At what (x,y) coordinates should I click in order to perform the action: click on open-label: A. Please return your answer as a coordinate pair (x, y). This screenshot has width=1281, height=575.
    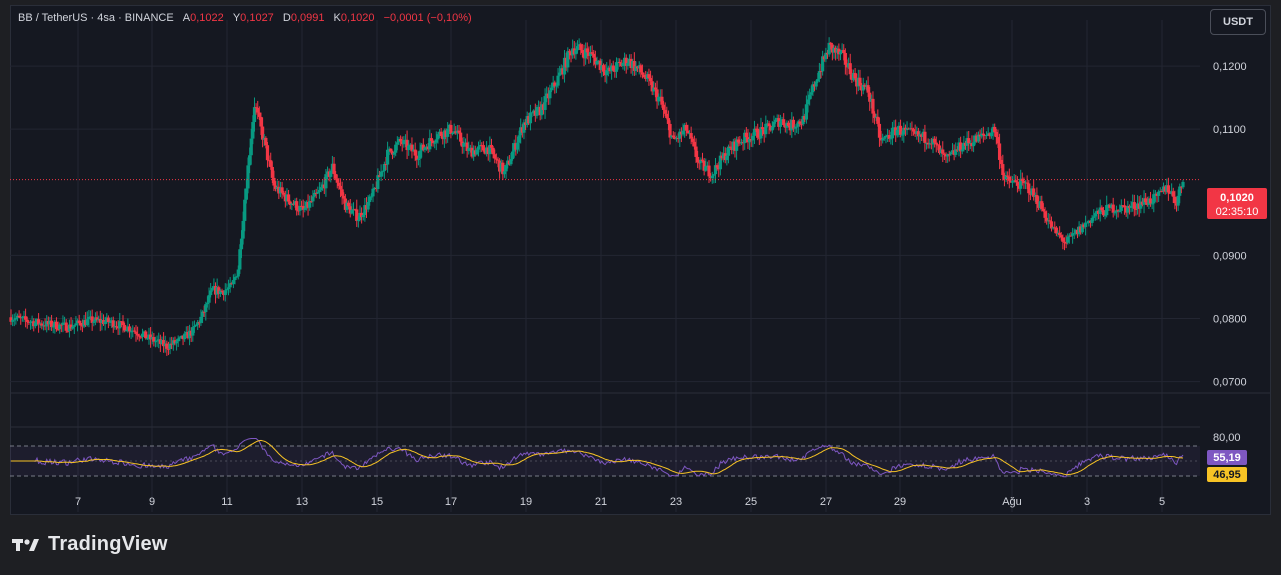
    Looking at the image, I should click on (186, 18).